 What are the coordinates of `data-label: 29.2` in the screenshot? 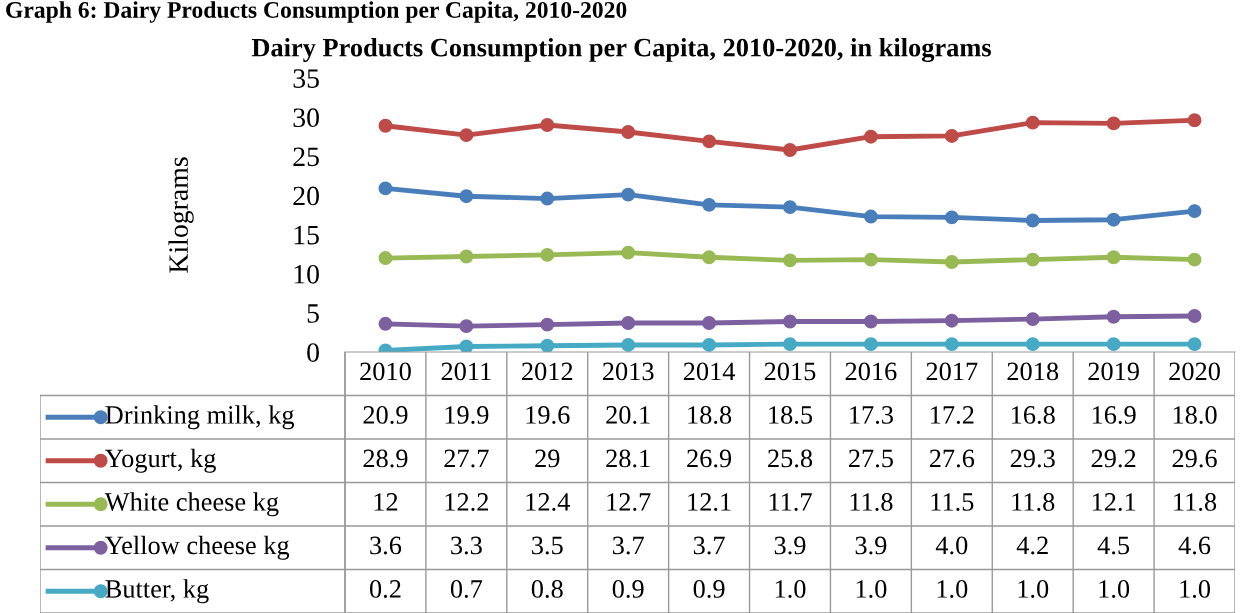 It's located at (1113, 458).